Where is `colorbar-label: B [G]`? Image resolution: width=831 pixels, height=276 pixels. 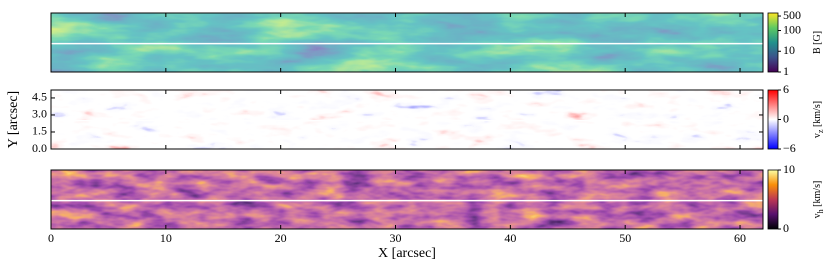 colorbar-label: B [G] is located at coordinates (817, 42).